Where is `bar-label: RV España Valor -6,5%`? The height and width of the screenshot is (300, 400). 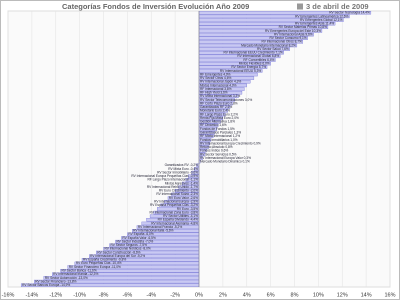 bar-label: RV España Valor -6,5% is located at coordinates (139, 238).